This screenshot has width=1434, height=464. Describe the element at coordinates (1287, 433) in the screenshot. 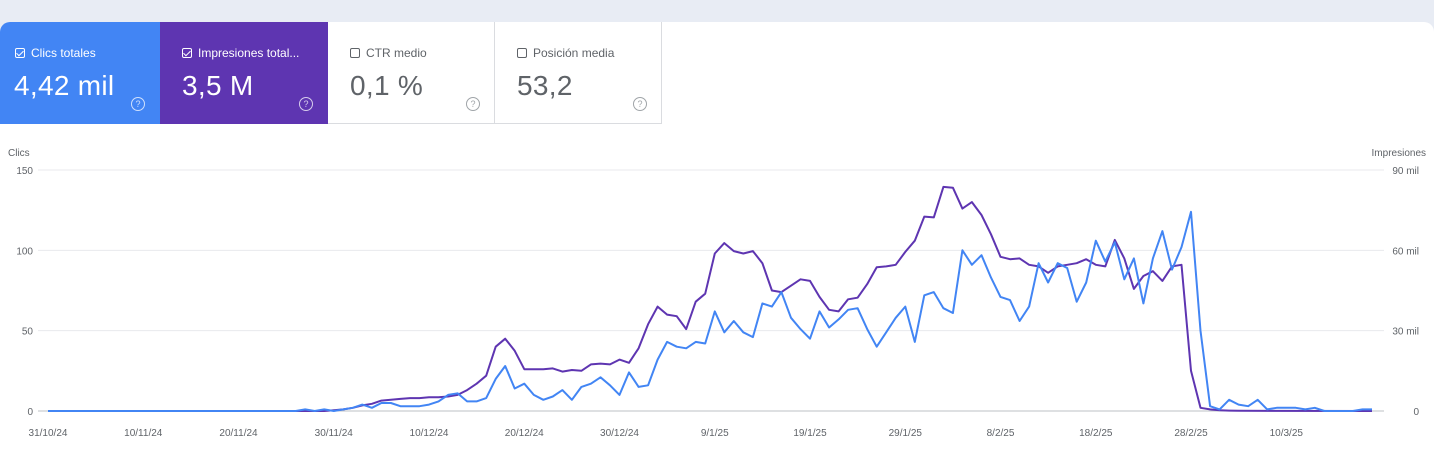

I see `x-axis-tick-label: 10/3/25` at that location.